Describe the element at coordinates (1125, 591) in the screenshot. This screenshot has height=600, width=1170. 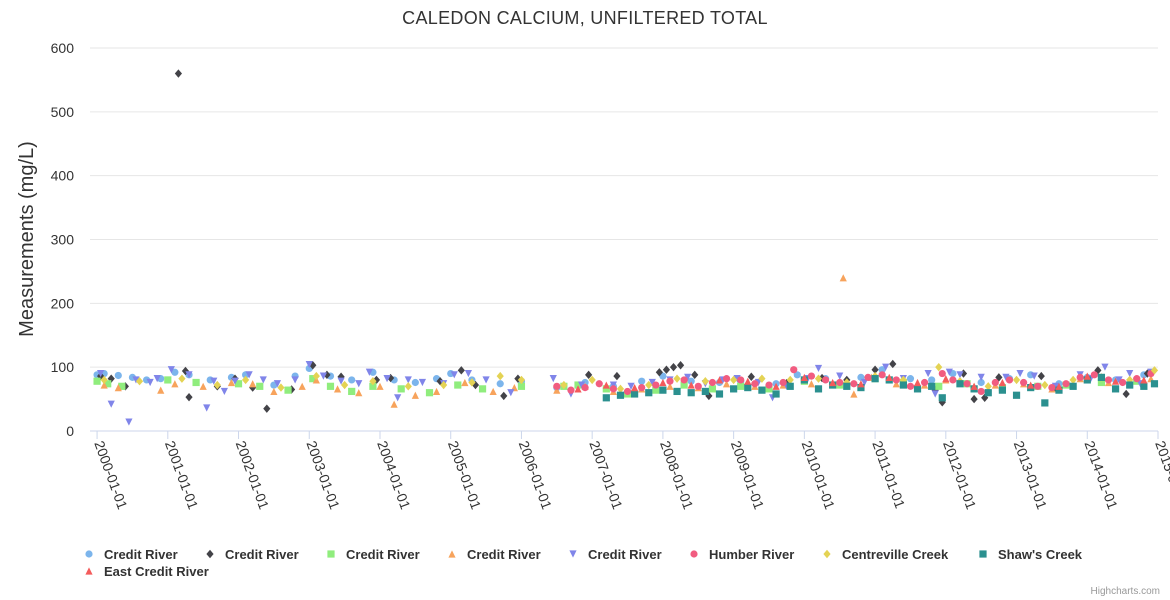
I see `credits-link: Highcharts.com` at that location.